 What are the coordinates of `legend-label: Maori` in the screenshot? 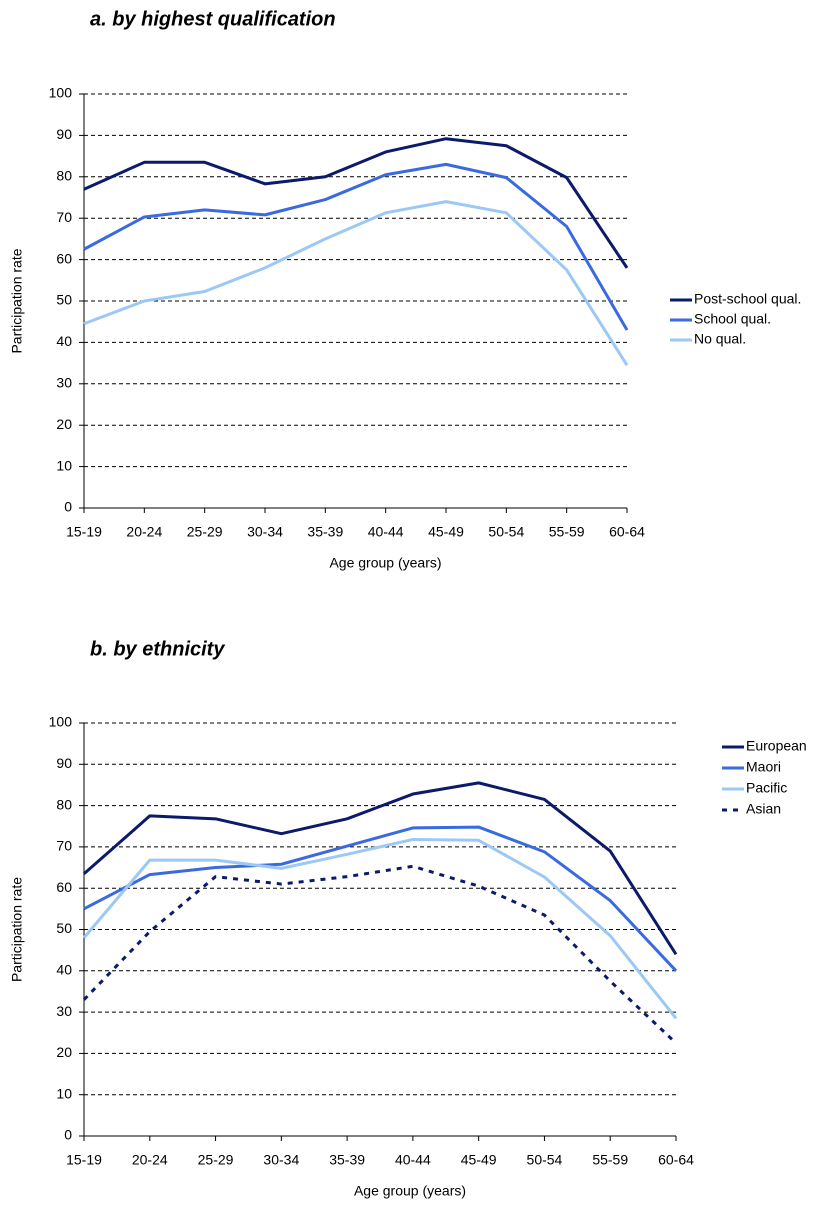 It's located at (763, 767).